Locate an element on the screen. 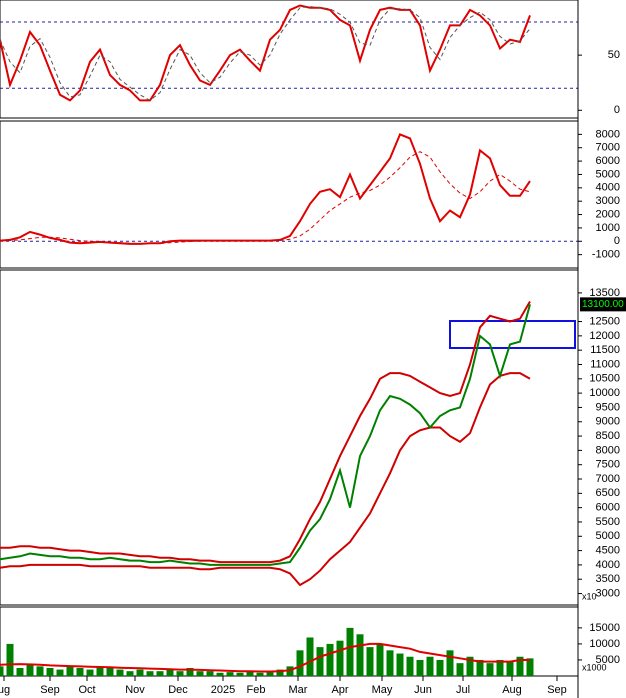 The width and height of the screenshot is (626, 698). y-tick-label: 5500 is located at coordinates (608, 522).